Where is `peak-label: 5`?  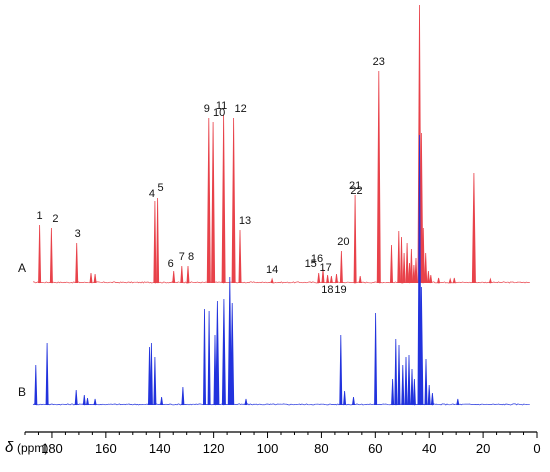
peak-label: 5 is located at coordinates (161, 188).